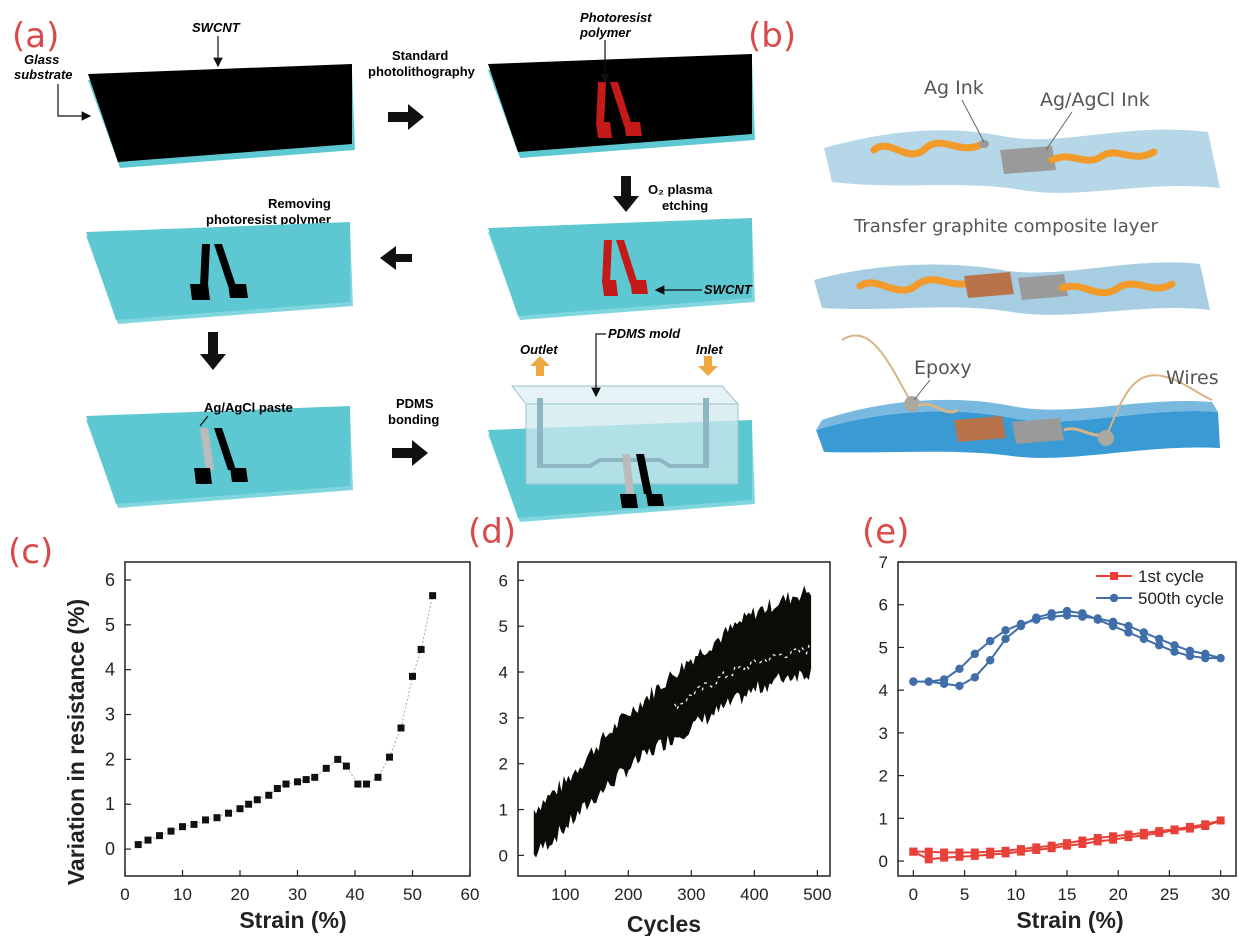  What do you see at coordinates (76, 742) in the screenshot?
I see `chart-c-ylabel: Variation in resistance (%)` at bounding box center [76, 742].